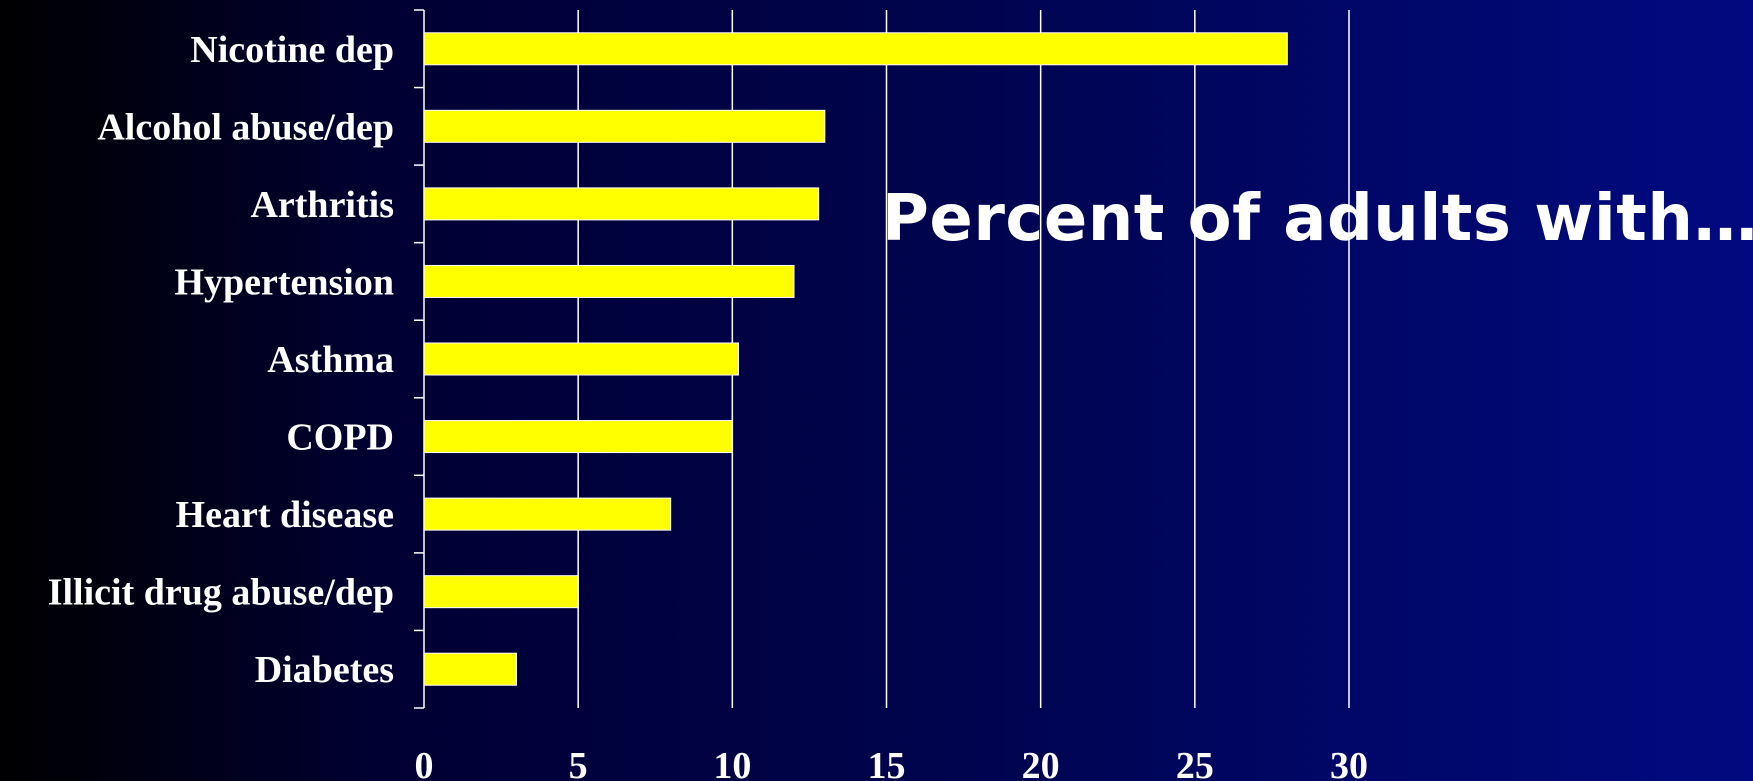 The image size is (1753, 781). I want to click on bar-asthma, so click(581, 359).